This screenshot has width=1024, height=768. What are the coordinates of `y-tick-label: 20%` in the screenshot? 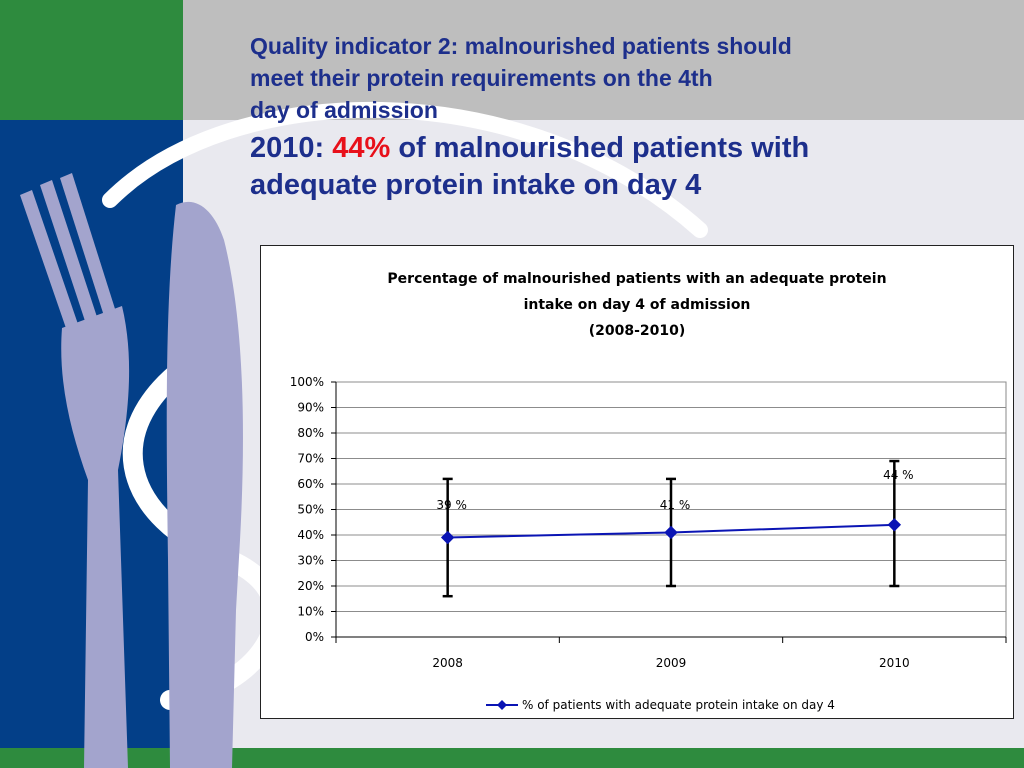 It's located at (310, 586).